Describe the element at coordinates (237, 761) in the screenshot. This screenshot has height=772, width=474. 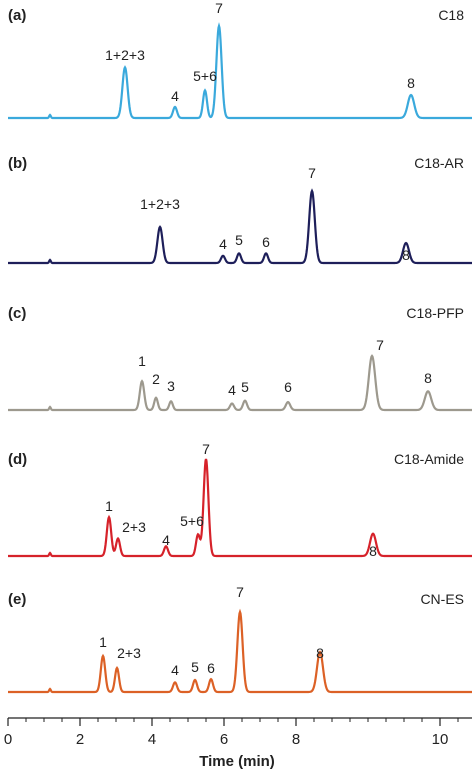
I see `x-axis-label: Time (min)` at that location.